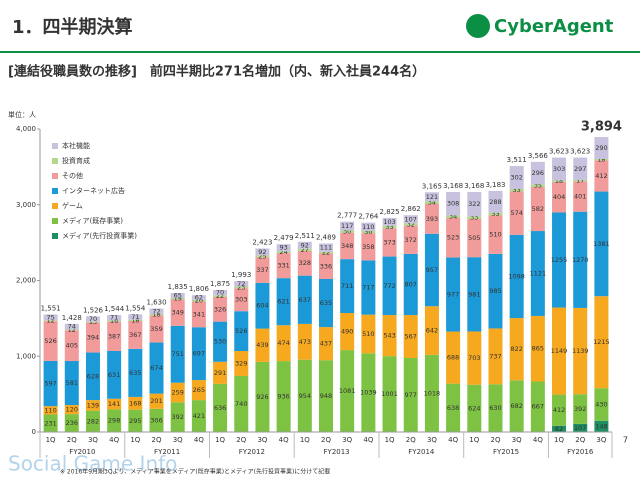 The width and height of the screenshot is (640, 480). Describe the element at coordinates (50, 341) in the screenshot. I see `data-label: 526` at that location.